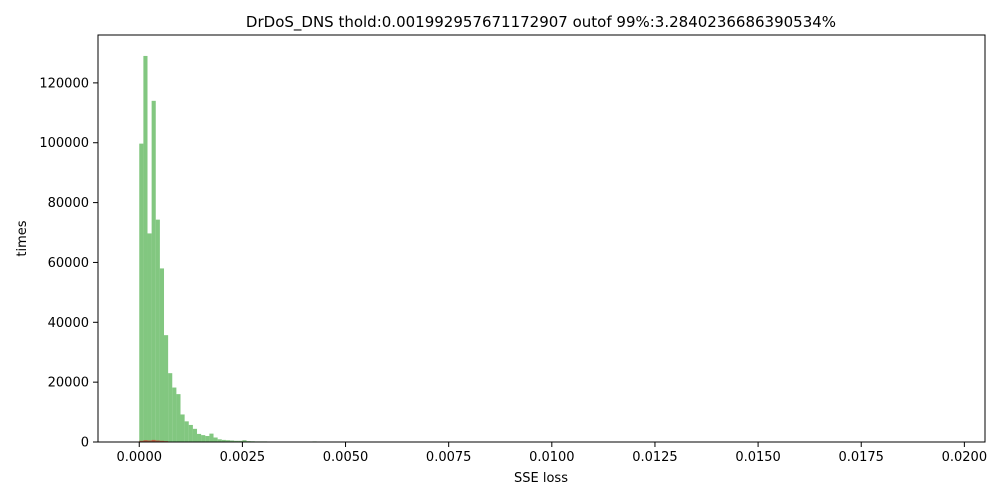  What do you see at coordinates (243, 457) in the screenshot?
I see `x-tick-label: 0.0025` at bounding box center [243, 457].